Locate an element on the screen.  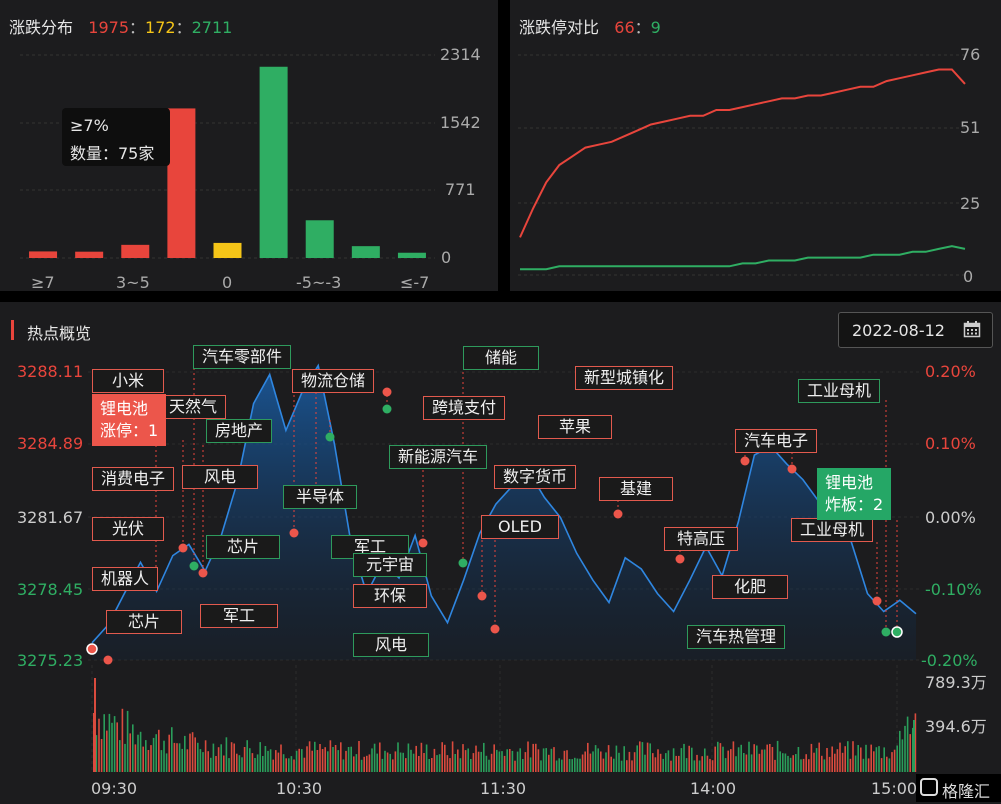
dist-y-tick: 0 is located at coordinates (446, 257).